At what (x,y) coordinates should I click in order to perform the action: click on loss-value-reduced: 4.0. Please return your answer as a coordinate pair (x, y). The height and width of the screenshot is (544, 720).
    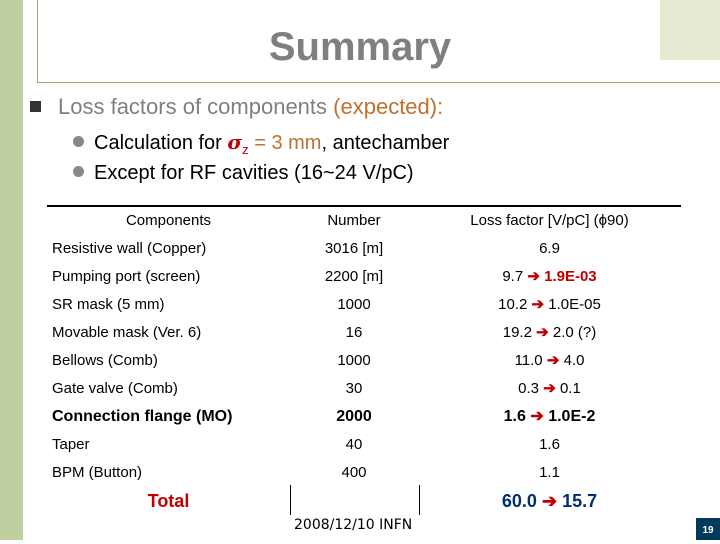
    Looking at the image, I should click on (574, 360).